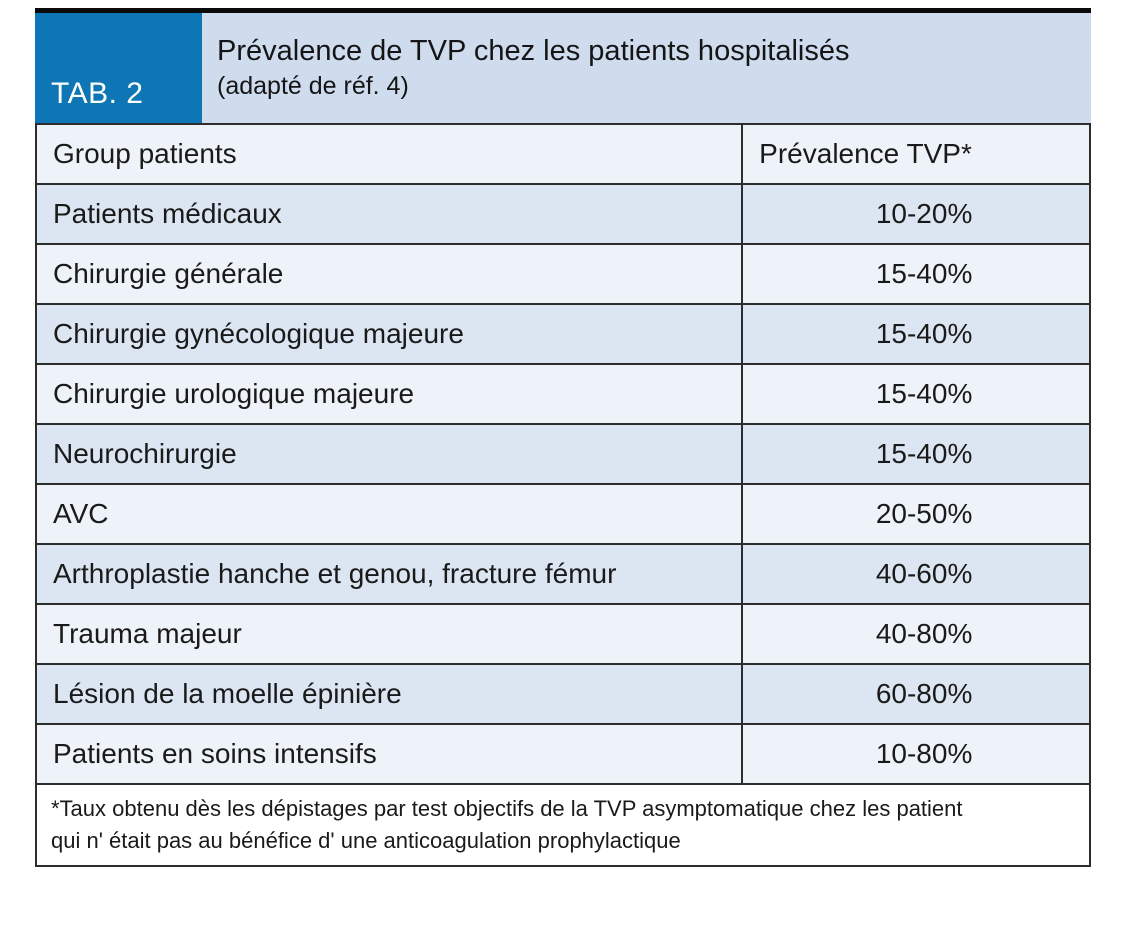 This screenshot has width=1122, height=946. Describe the element at coordinates (389, 694) in the screenshot. I see `group-cell: Lésion de la moelle épinière` at that location.